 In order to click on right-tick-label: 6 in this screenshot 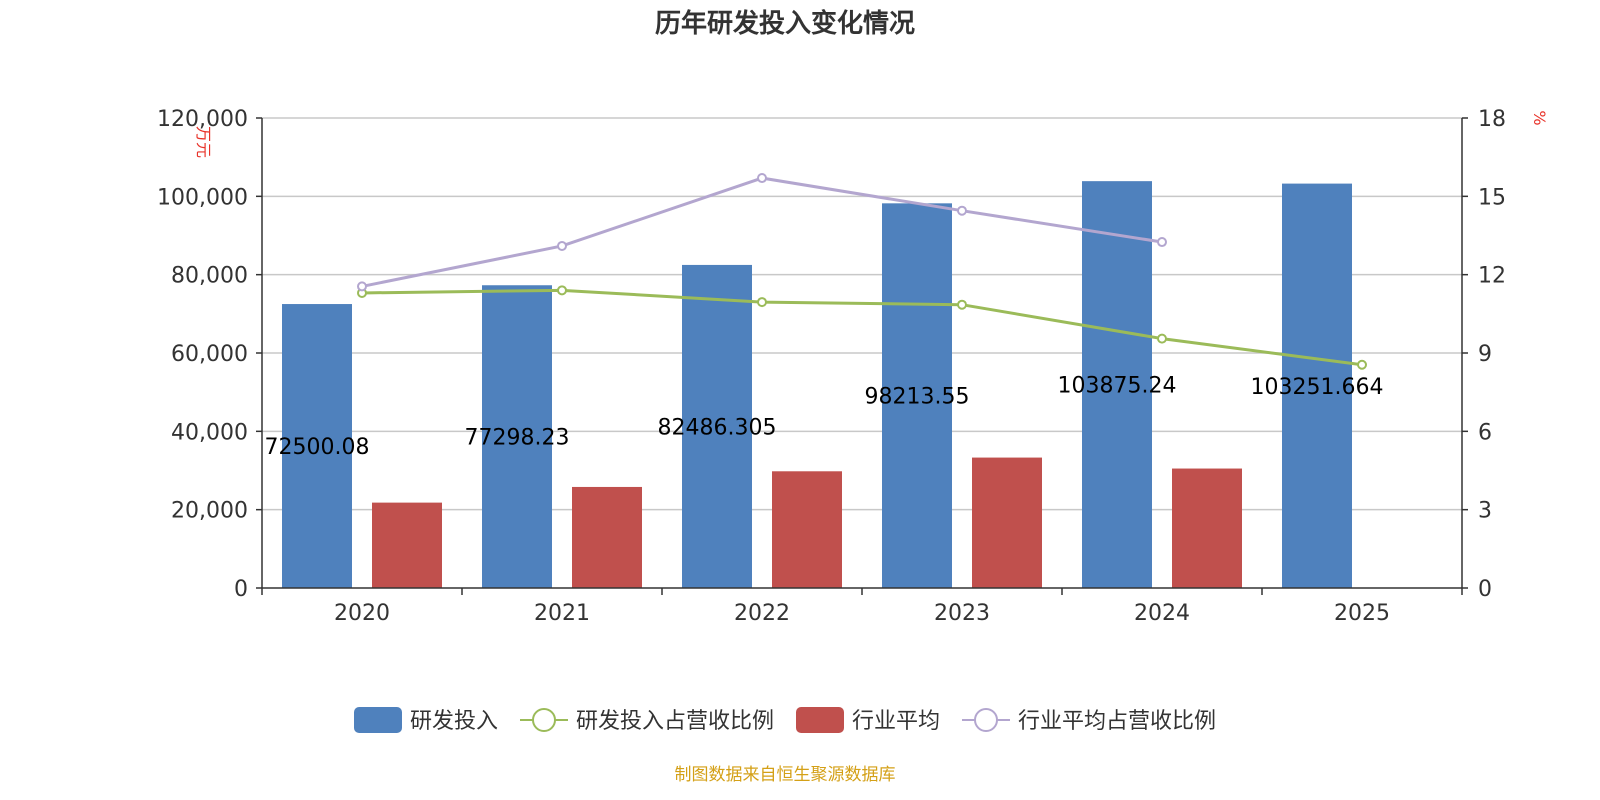, I will do `click(1485, 432)`.